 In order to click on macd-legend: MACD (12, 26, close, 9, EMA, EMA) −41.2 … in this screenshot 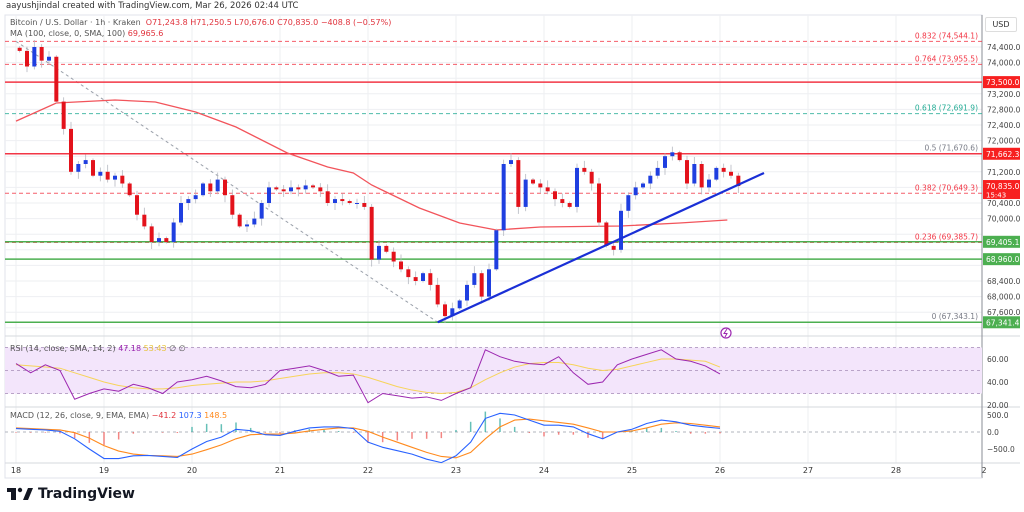, I will do `click(118, 415)`.